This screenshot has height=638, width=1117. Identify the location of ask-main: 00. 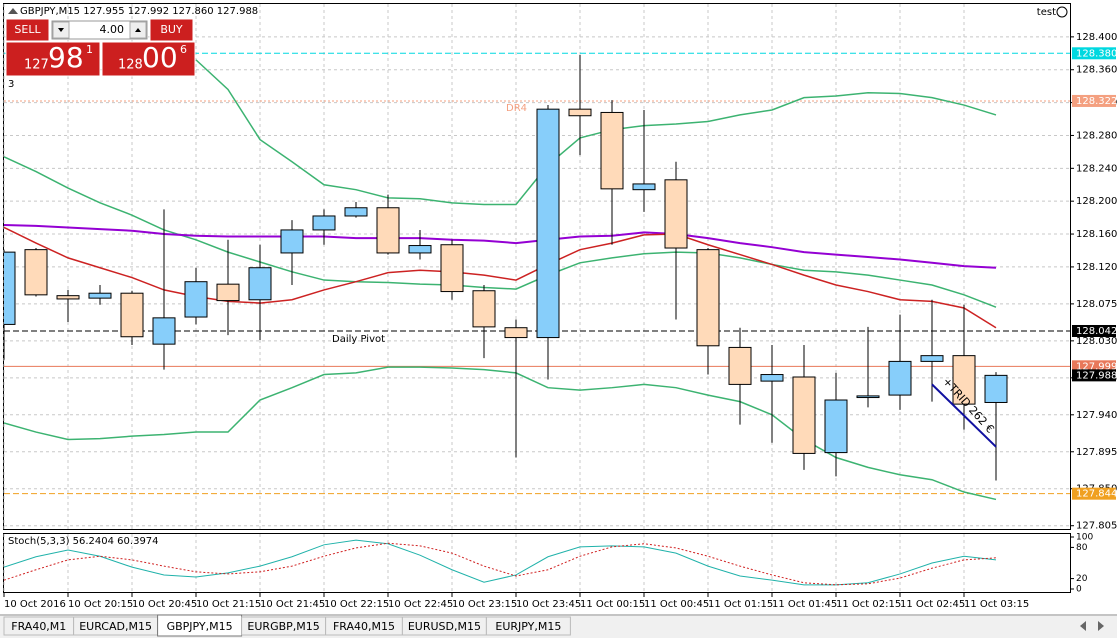
(160, 57).